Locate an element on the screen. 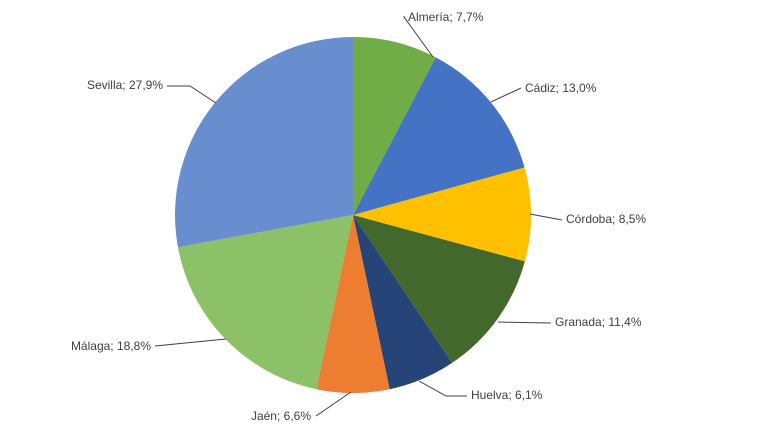 Image resolution: width=760 pixels, height=427 pixels. leader-line-sevilla is located at coordinates (192, 94).